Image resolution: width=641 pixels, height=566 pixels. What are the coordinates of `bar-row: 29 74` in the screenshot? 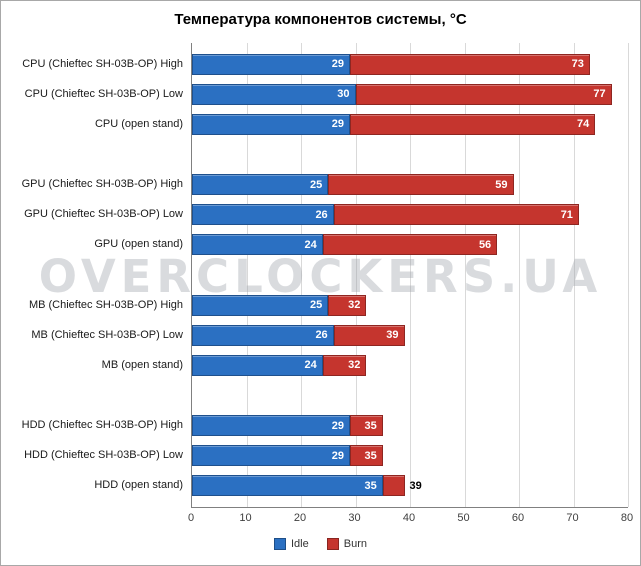 It's located at (410, 124).